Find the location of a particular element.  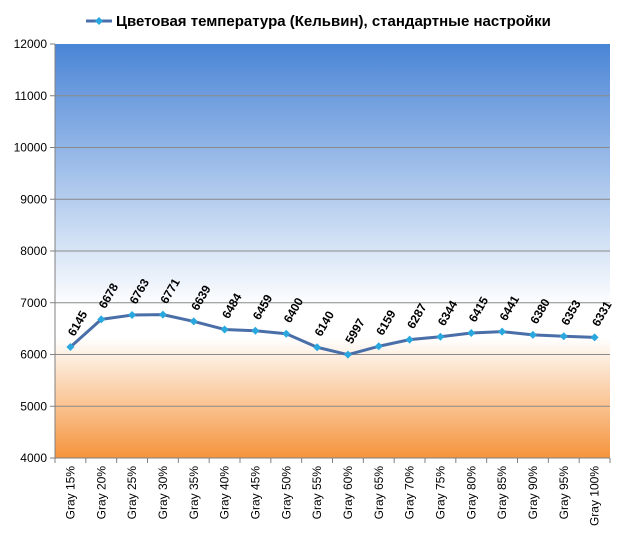

x-tick-label: Gray 20% is located at coordinates (101, 493).